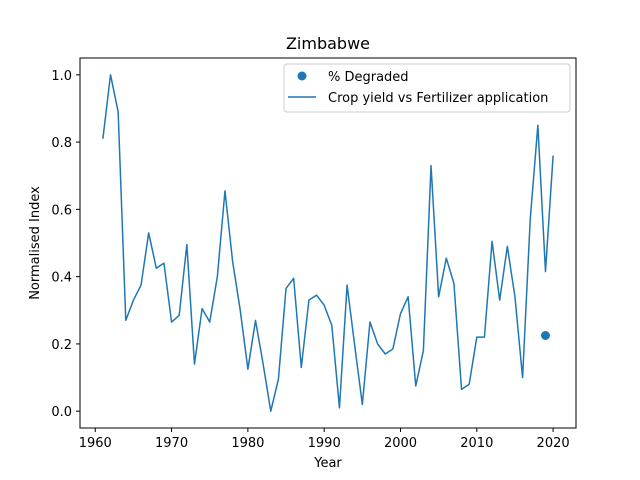 The height and width of the screenshot is (480, 640). What do you see at coordinates (302, 76) in the screenshot?
I see `legend-marker-degraded` at bounding box center [302, 76].